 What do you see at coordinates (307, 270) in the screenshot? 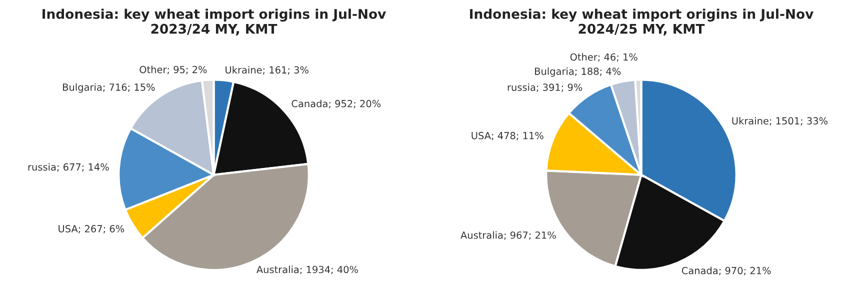
I see `slice-label: Australia; 1934; 40%` at bounding box center [307, 270].